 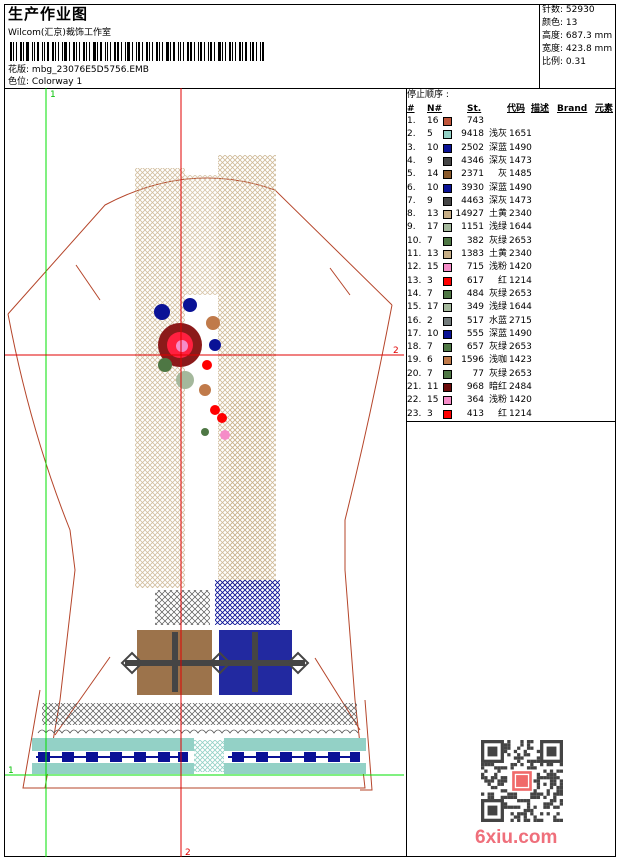 I want to click on row-index: 22., so click(x=414, y=400).